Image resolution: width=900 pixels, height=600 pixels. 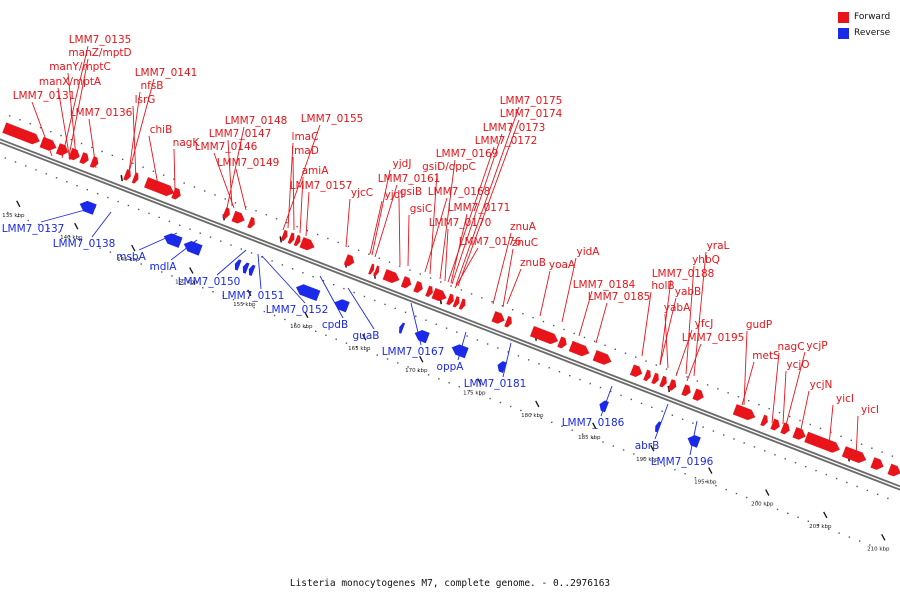 What do you see at coordinates (76, 226) in the screenshot?
I see `kbp-tick-mark` at bounding box center [76, 226].